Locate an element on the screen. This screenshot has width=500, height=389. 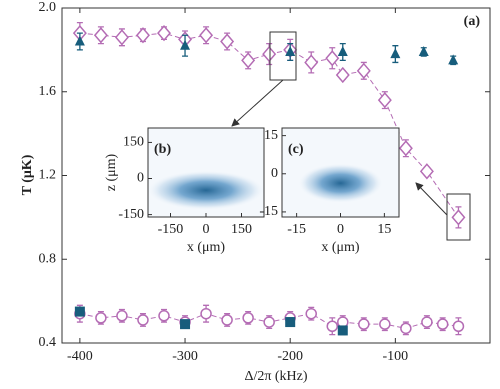
y-tick-label: 1.6 is located at coordinates (48, 91).